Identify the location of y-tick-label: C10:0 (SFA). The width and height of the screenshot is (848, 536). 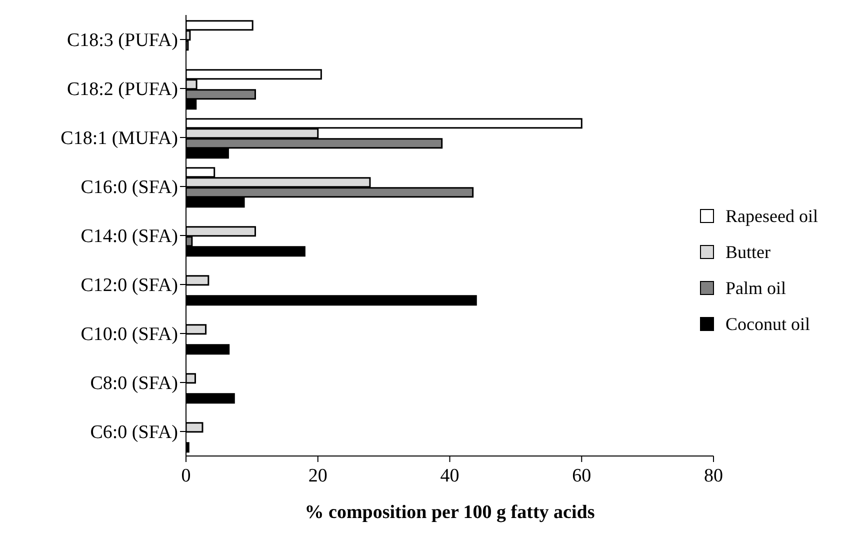
(129, 335).